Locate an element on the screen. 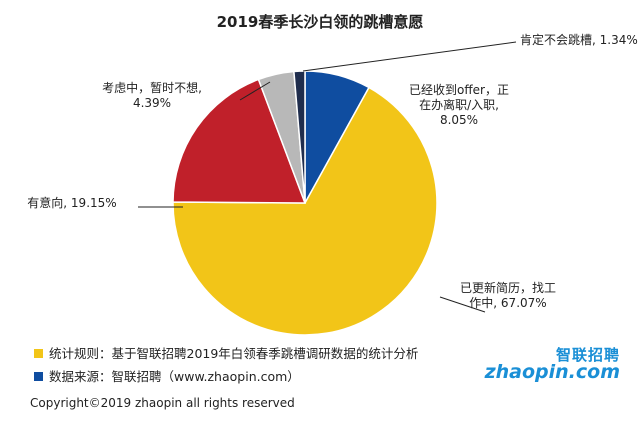 The image size is (640, 422). chart-title: 2019春季长沙白领的跳槽意愿 is located at coordinates (320, 22).